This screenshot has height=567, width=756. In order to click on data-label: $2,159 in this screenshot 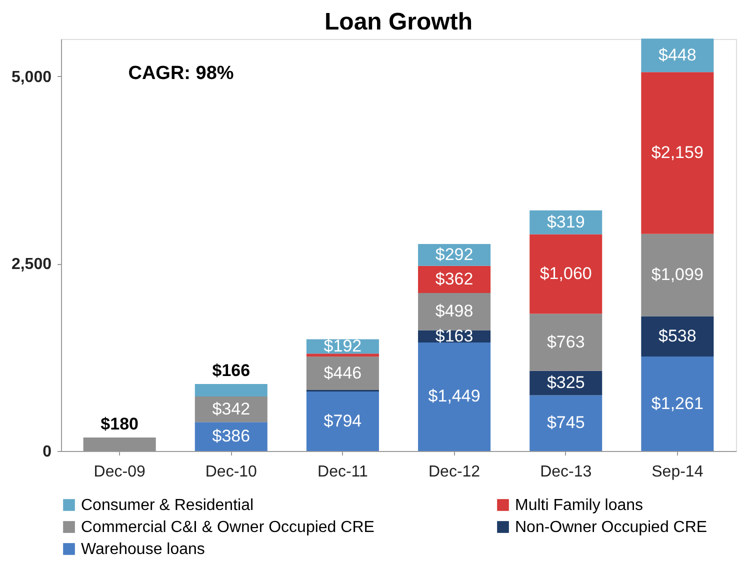, I will do `click(677, 152)`.